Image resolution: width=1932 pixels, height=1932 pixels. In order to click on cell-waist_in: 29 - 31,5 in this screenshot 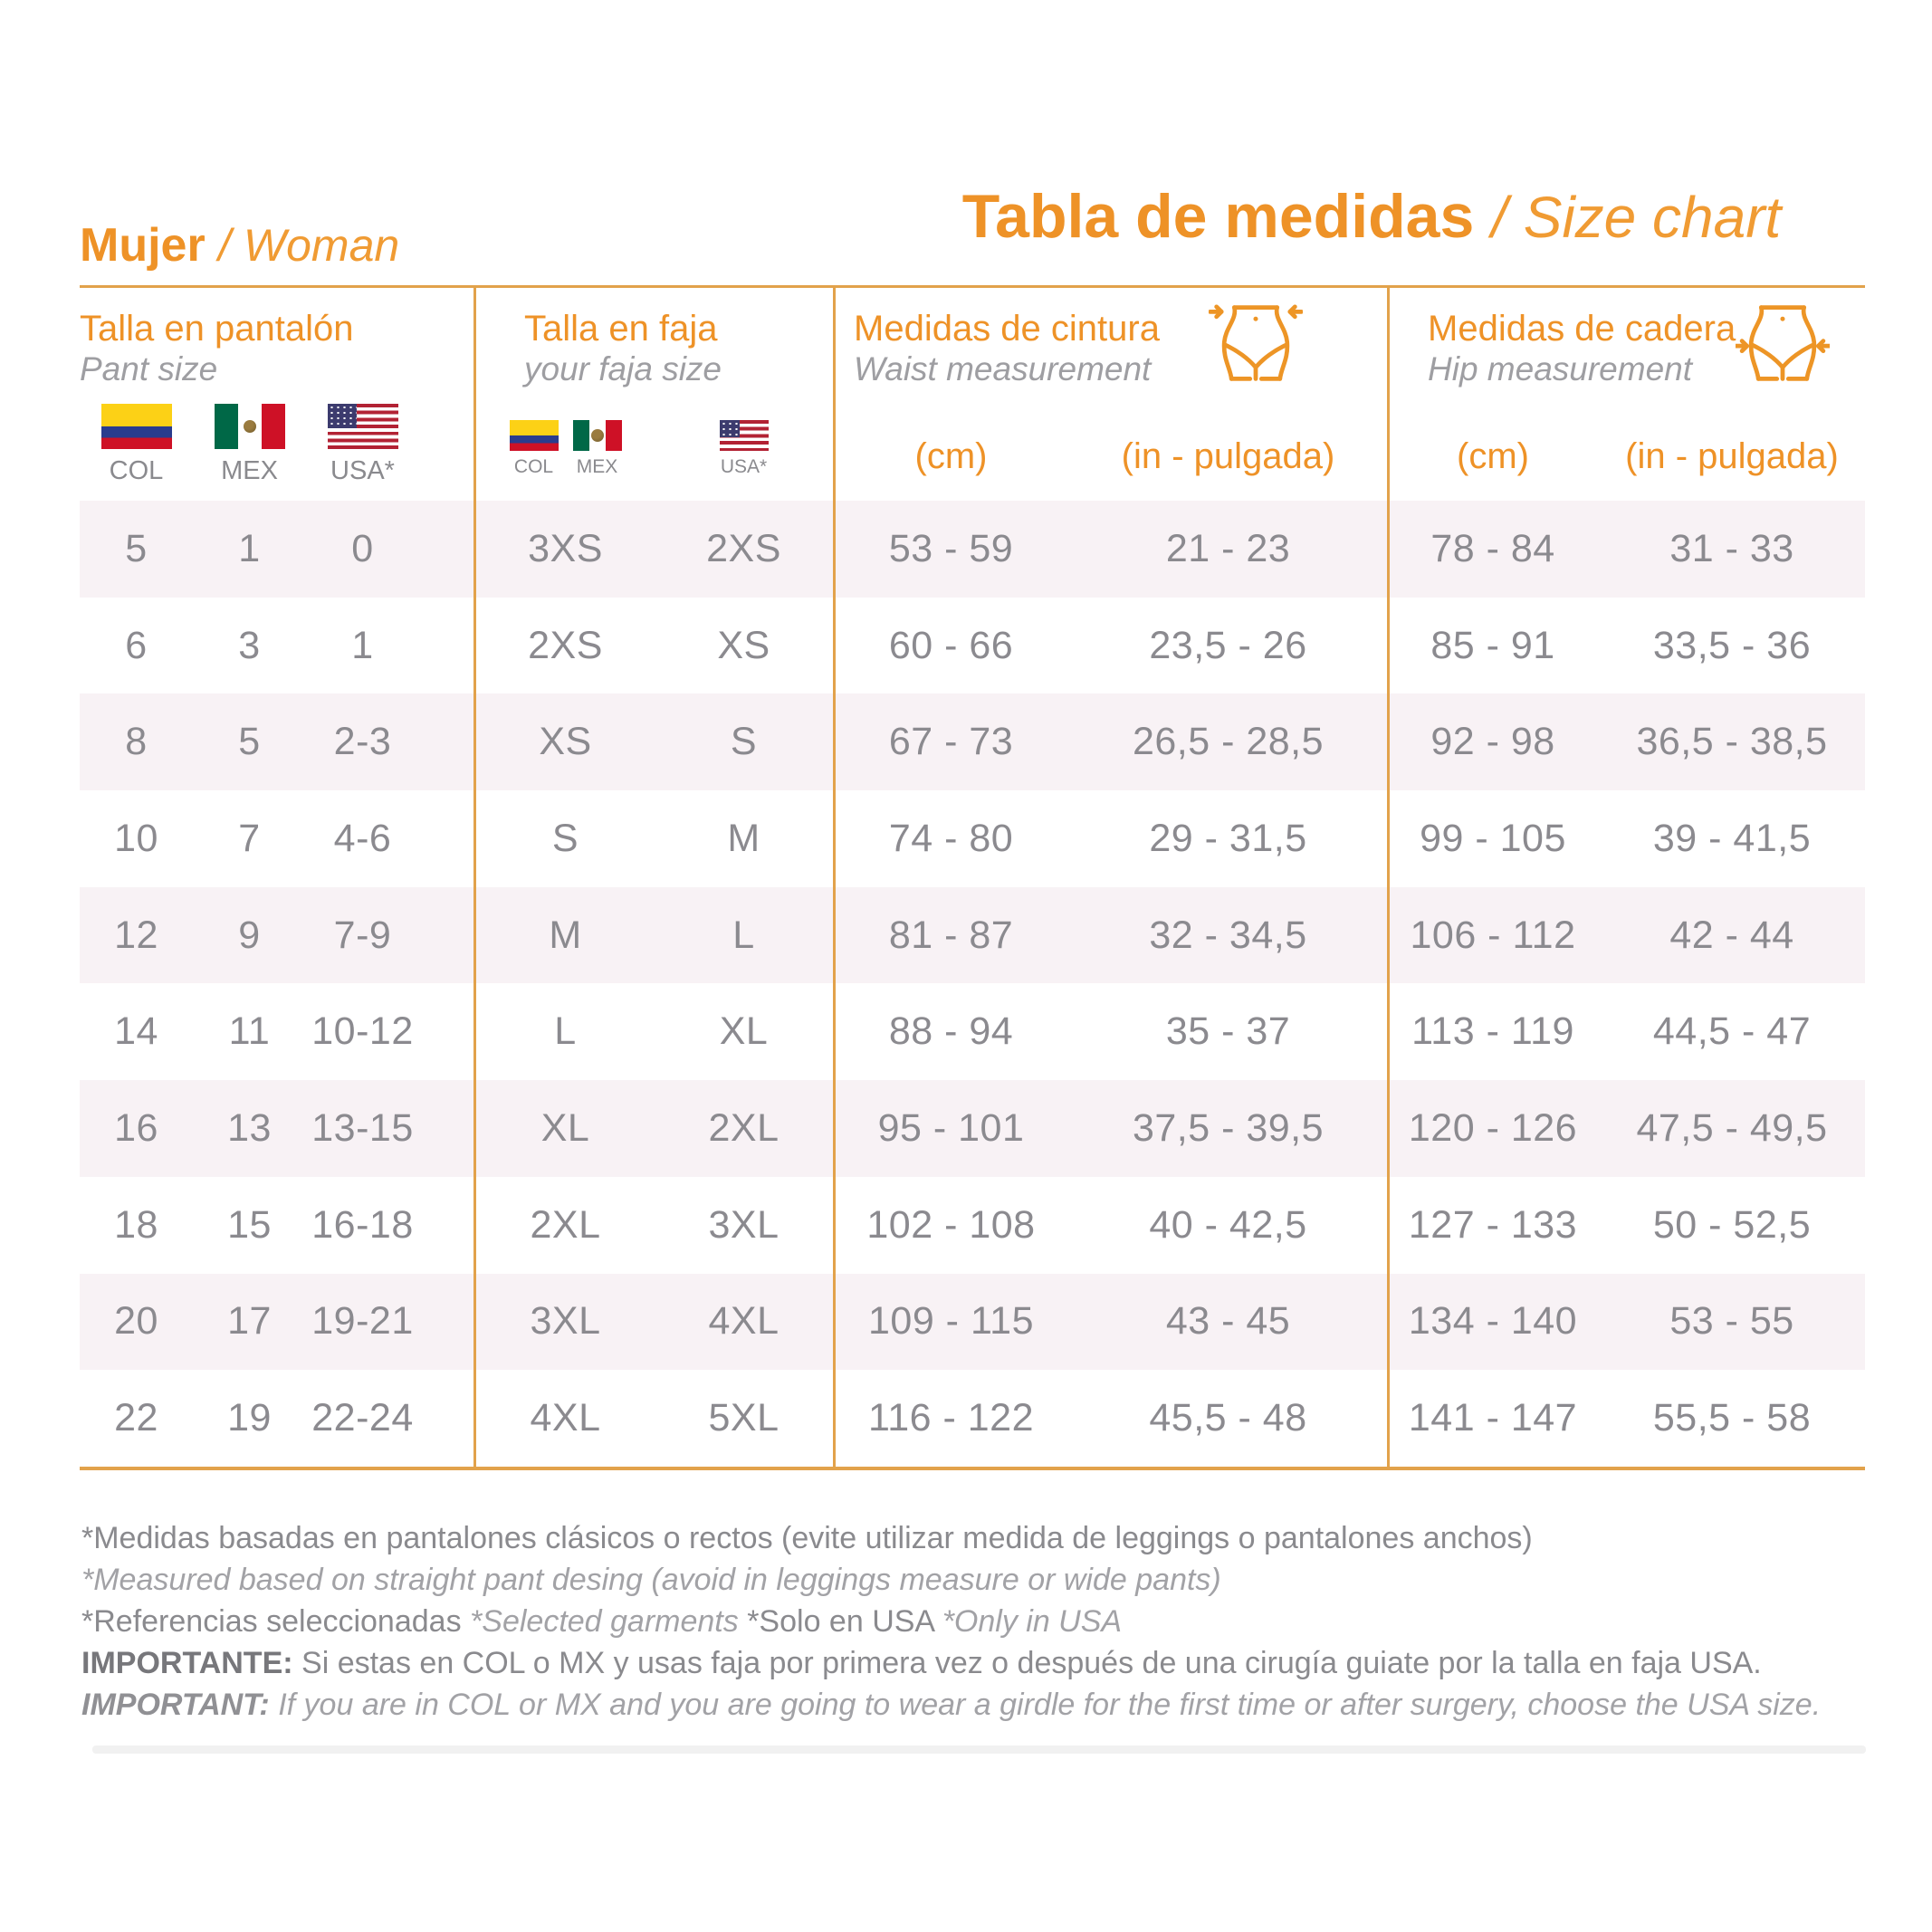, I will do `click(1228, 838)`.